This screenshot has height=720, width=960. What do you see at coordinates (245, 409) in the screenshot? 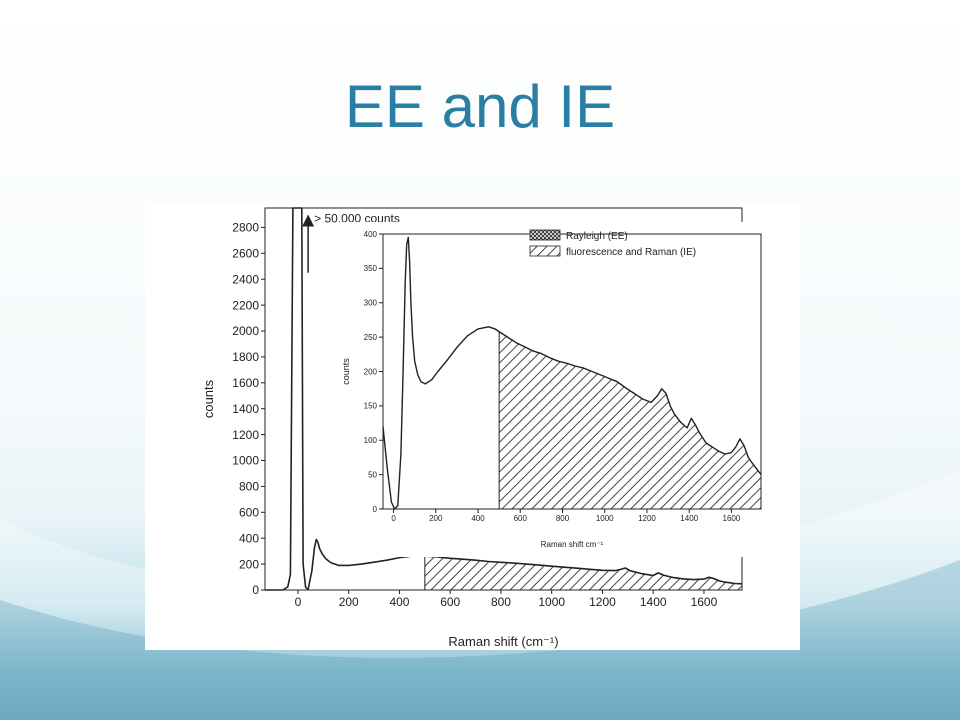
I see `main-y-tick-label: 1400` at bounding box center [245, 409].